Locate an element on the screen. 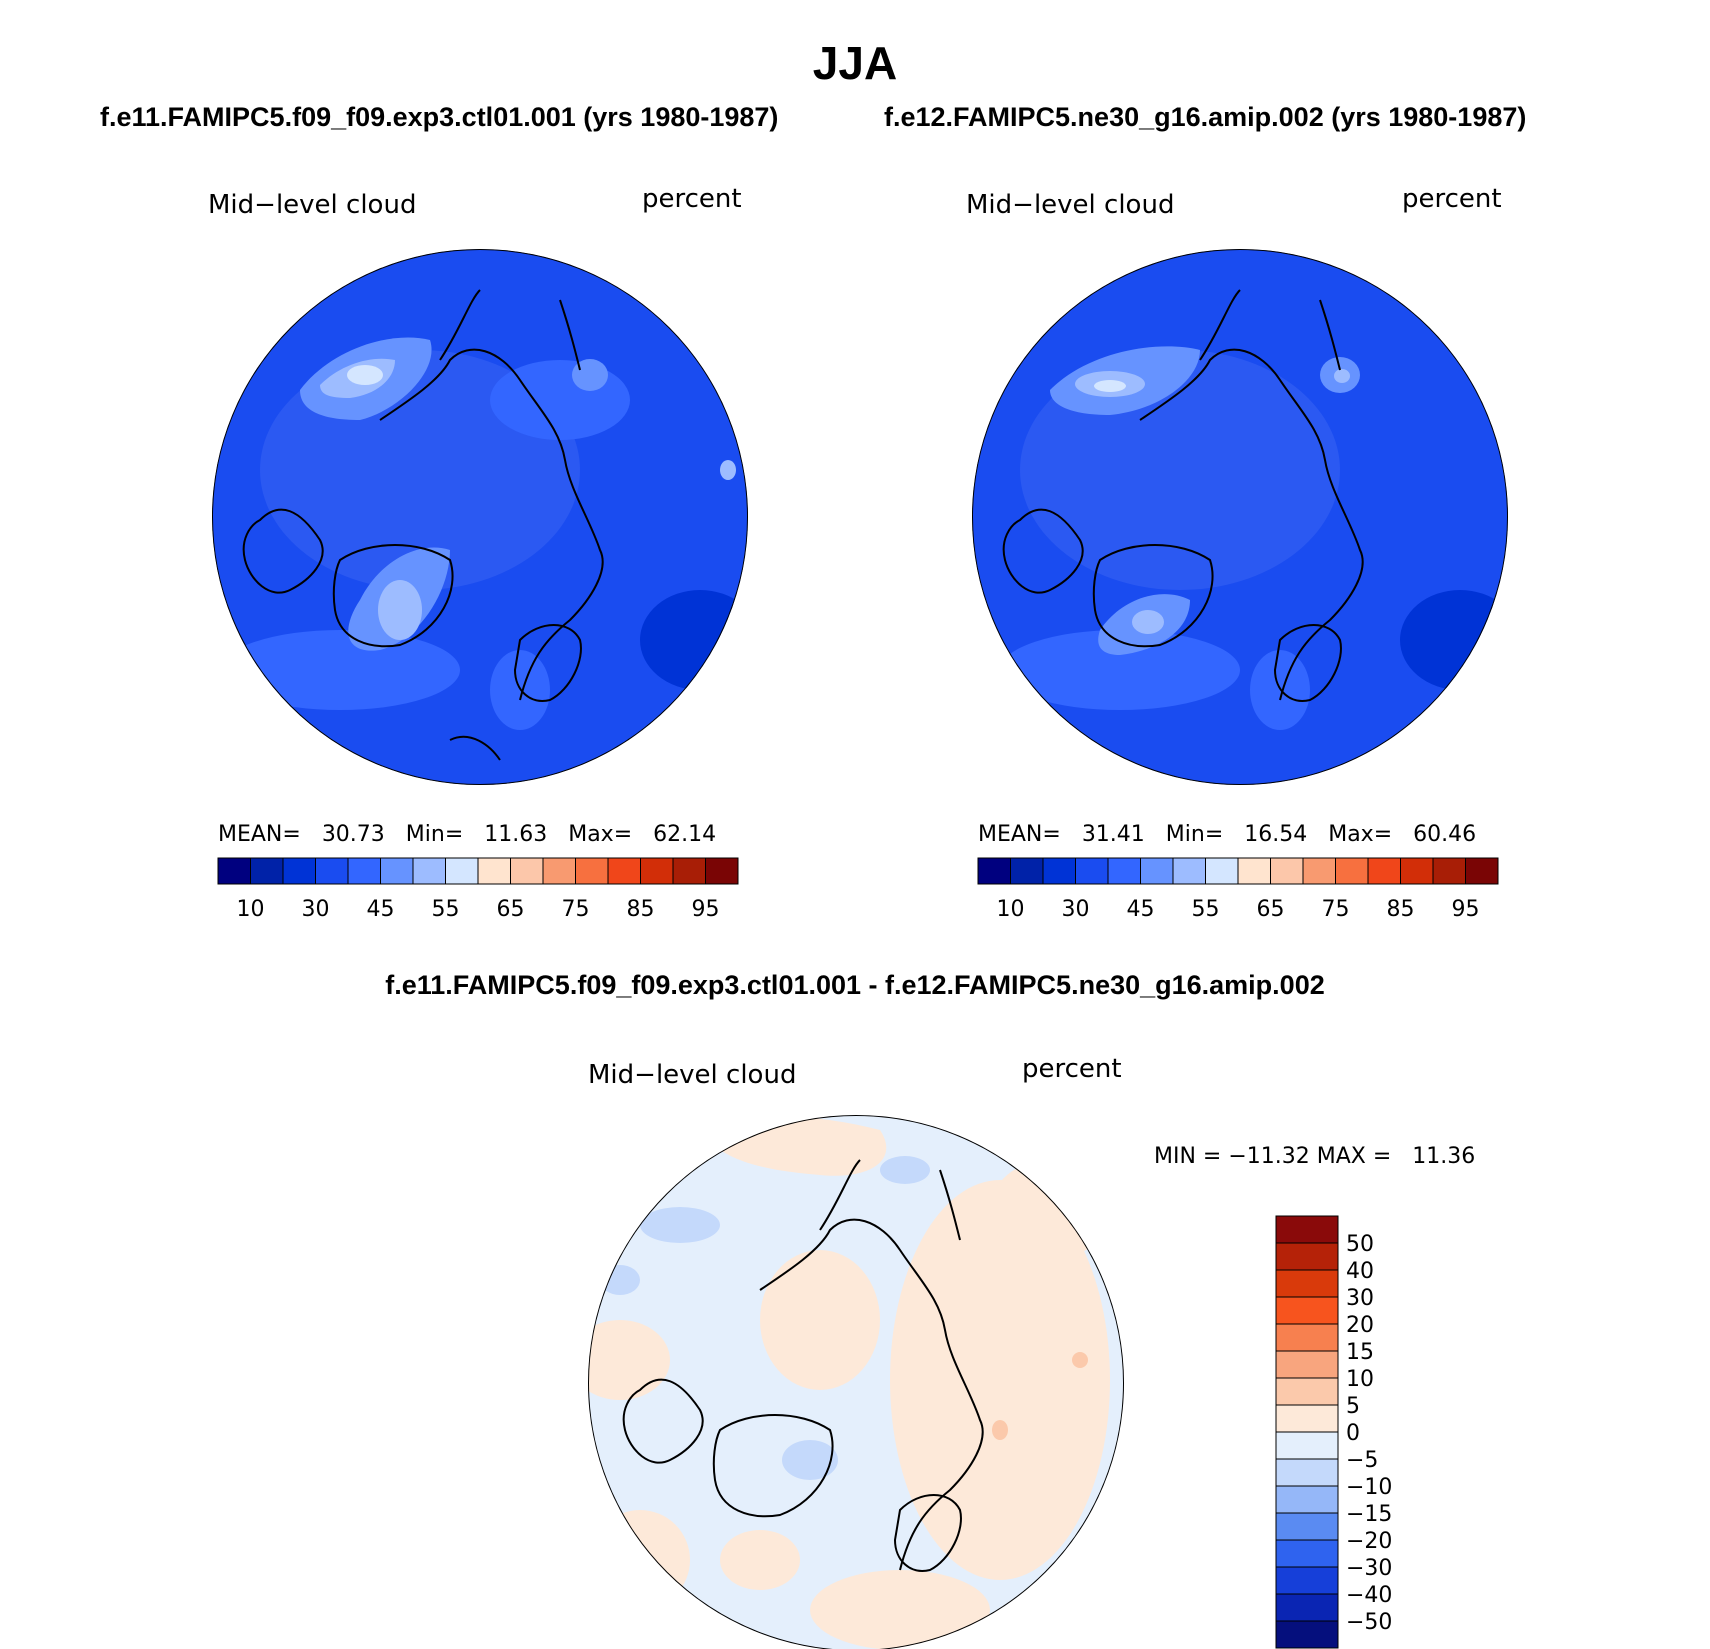  coastlines-panel1 is located at coordinates (423, 525).